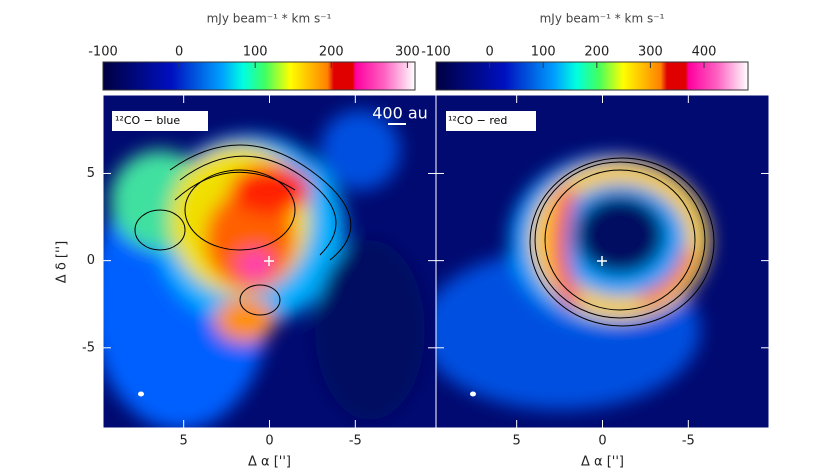  I want to click on colorbar-tick-label: 400, so click(704, 52).